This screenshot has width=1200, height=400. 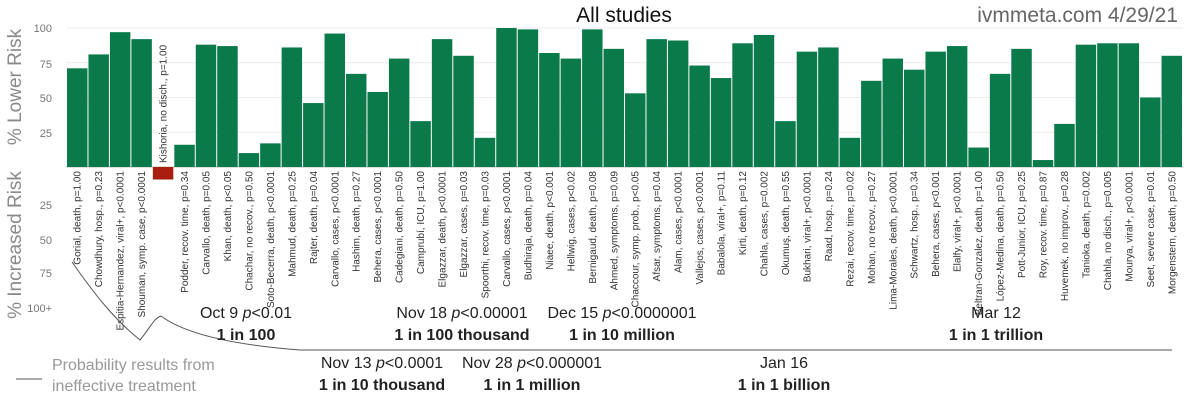 I want to click on milestone-odds: 1 in 10 thousand, so click(x=382, y=385).